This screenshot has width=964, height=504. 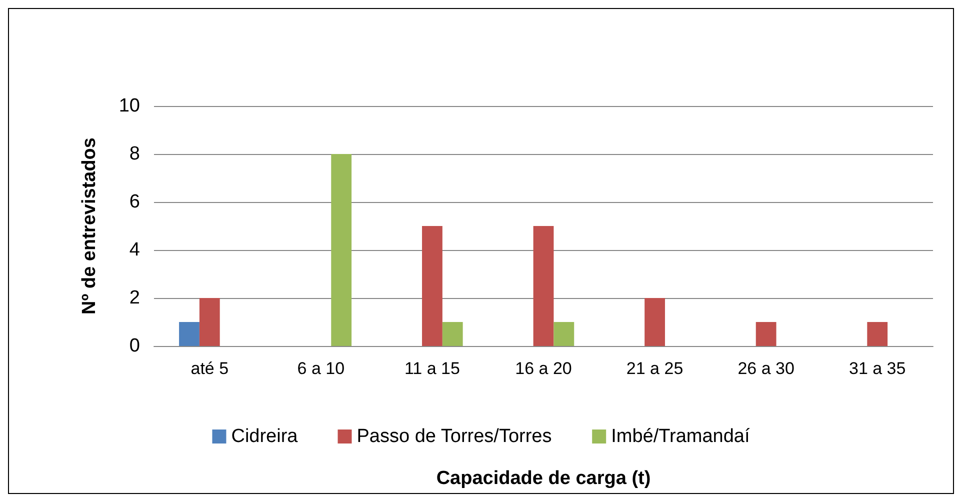 What do you see at coordinates (134, 202) in the screenshot?
I see `y-tick-label: 6` at bounding box center [134, 202].